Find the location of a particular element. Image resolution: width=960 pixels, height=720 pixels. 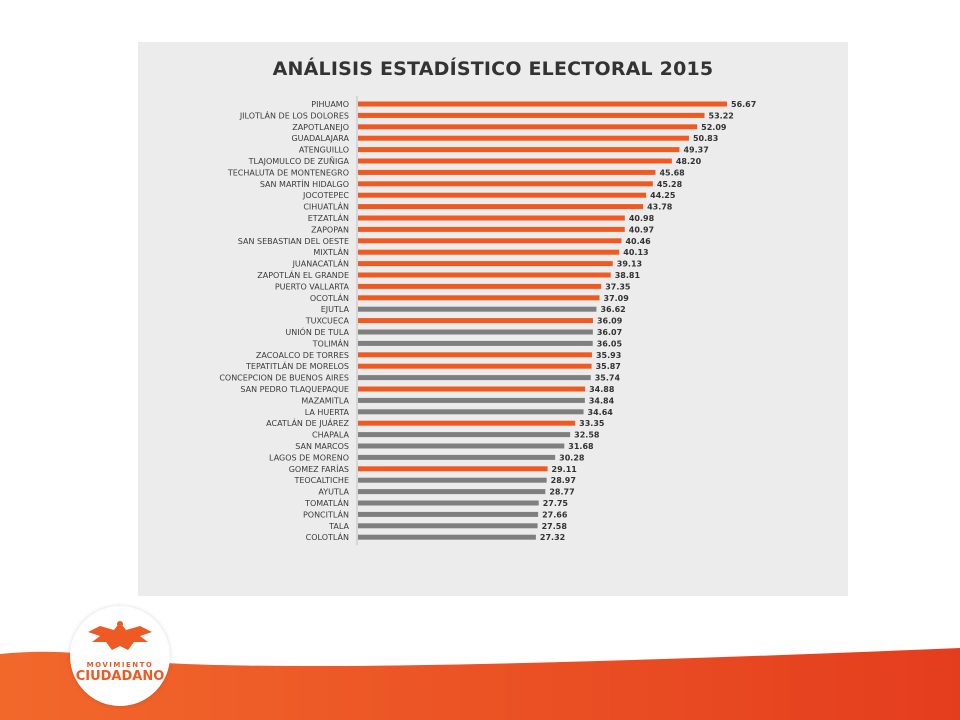

value-label: 32.58 is located at coordinates (587, 435).